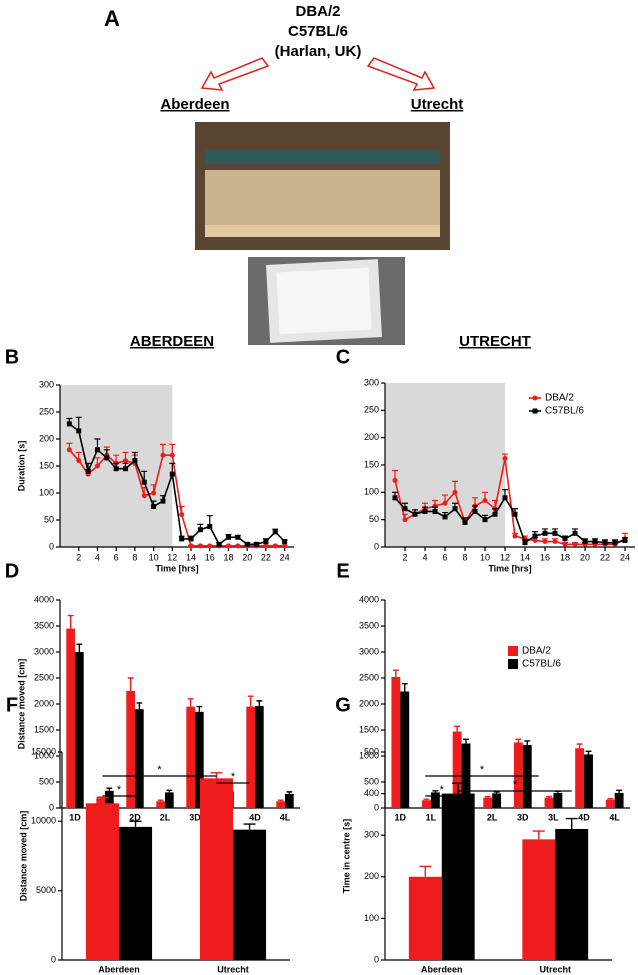 The width and height of the screenshot is (638, 975). What do you see at coordinates (369, 625) in the screenshot?
I see `y-tick-label: 3500` at bounding box center [369, 625].